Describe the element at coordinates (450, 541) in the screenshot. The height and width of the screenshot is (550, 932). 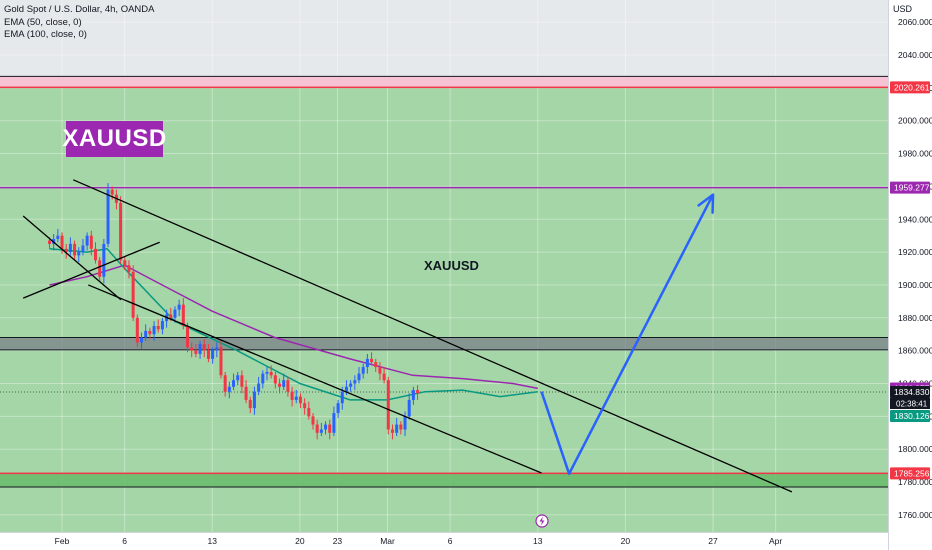
I see `x-tick-label: 6` at that location.